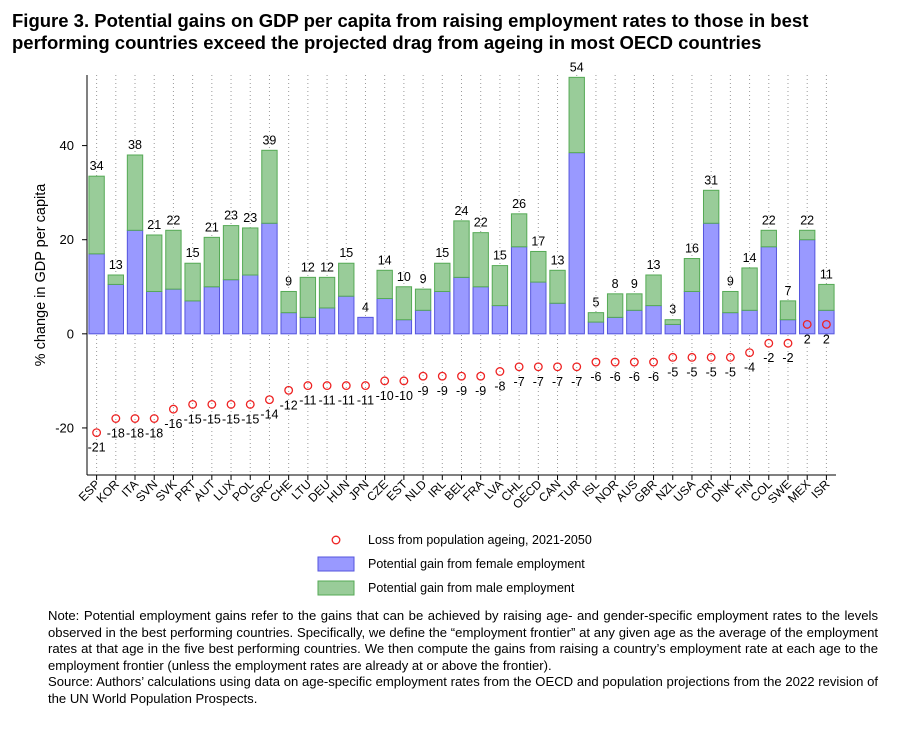 This screenshot has height=737, width=909. Describe the element at coordinates (423, 279) in the screenshot. I see `total-gain-label: 9` at that location.